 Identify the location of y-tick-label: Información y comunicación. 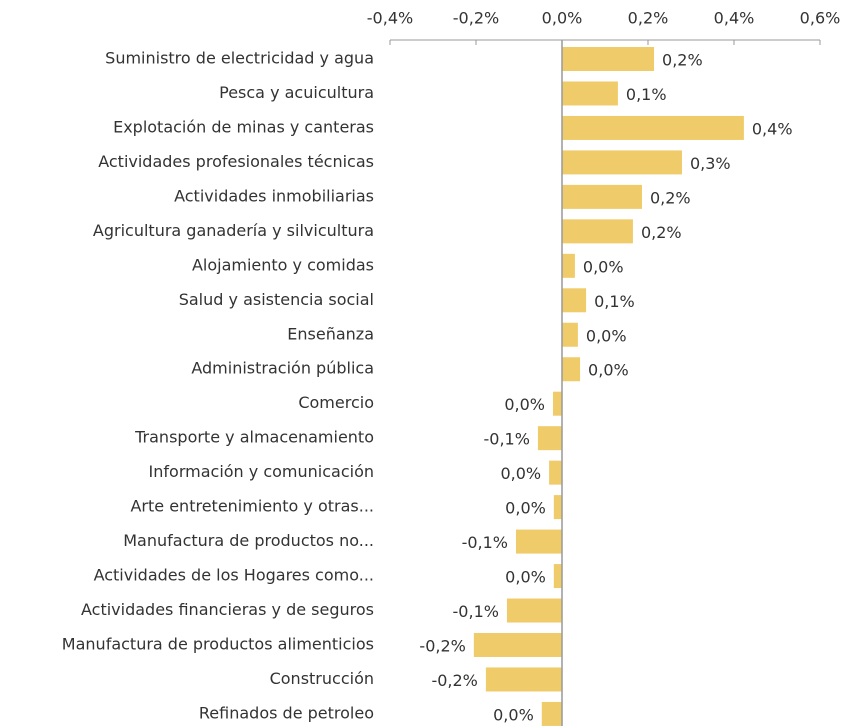
(261, 471).